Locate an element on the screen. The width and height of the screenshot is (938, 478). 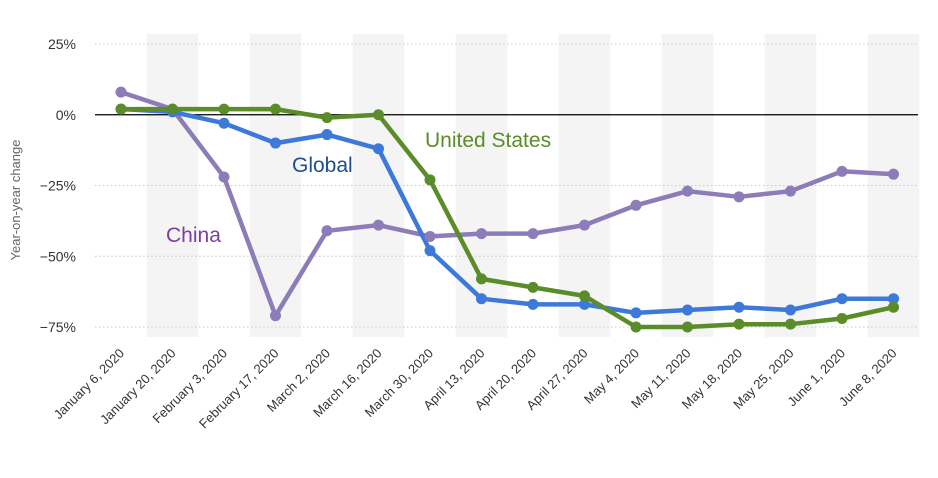
series-label: China is located at coordinates (193, 235).